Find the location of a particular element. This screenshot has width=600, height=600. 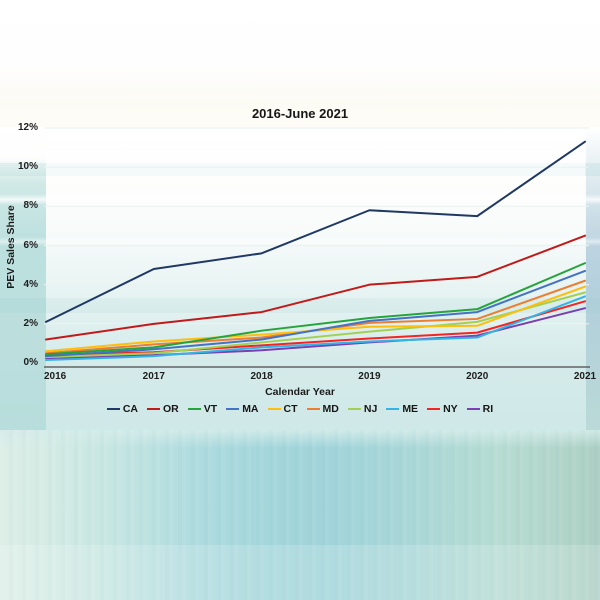

legend-item-MD: MD is located at coordinates (322, 409).